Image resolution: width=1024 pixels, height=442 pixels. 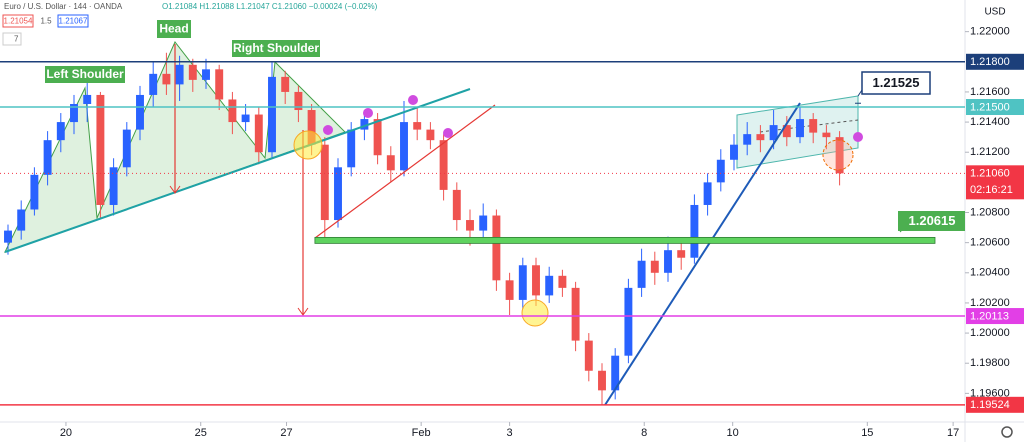 What do you see at coordinates (644, 433) in the screenshot?
I see `x-tick-label: 8` at bounding box center [644, 433].